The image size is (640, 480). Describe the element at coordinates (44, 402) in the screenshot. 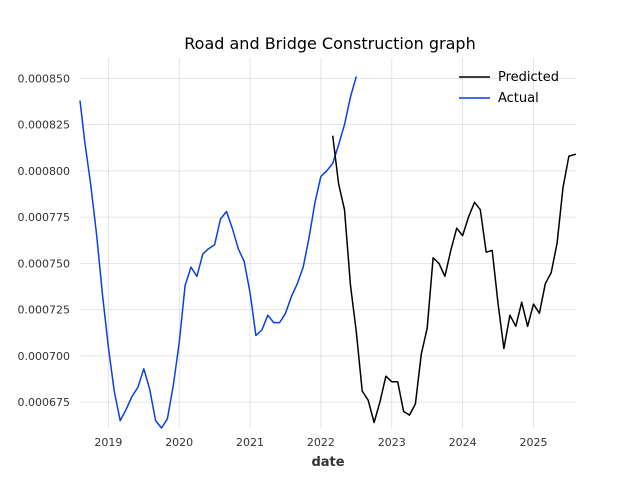

I see `y-tick-label: 0.000675` at that location.